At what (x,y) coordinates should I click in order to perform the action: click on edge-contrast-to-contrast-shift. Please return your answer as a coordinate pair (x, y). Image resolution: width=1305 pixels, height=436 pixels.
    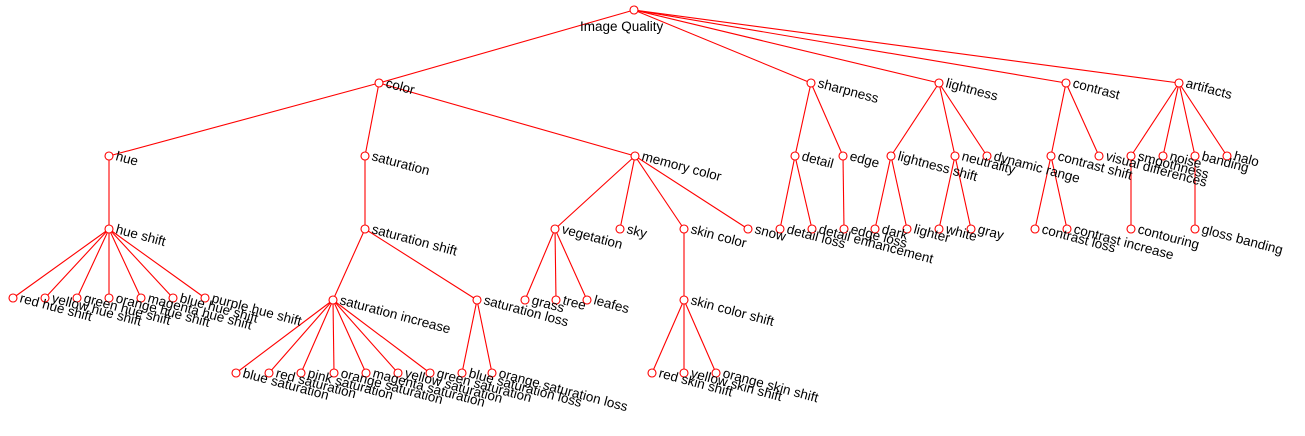
    Looking at the image, I should click on (1058, 119).